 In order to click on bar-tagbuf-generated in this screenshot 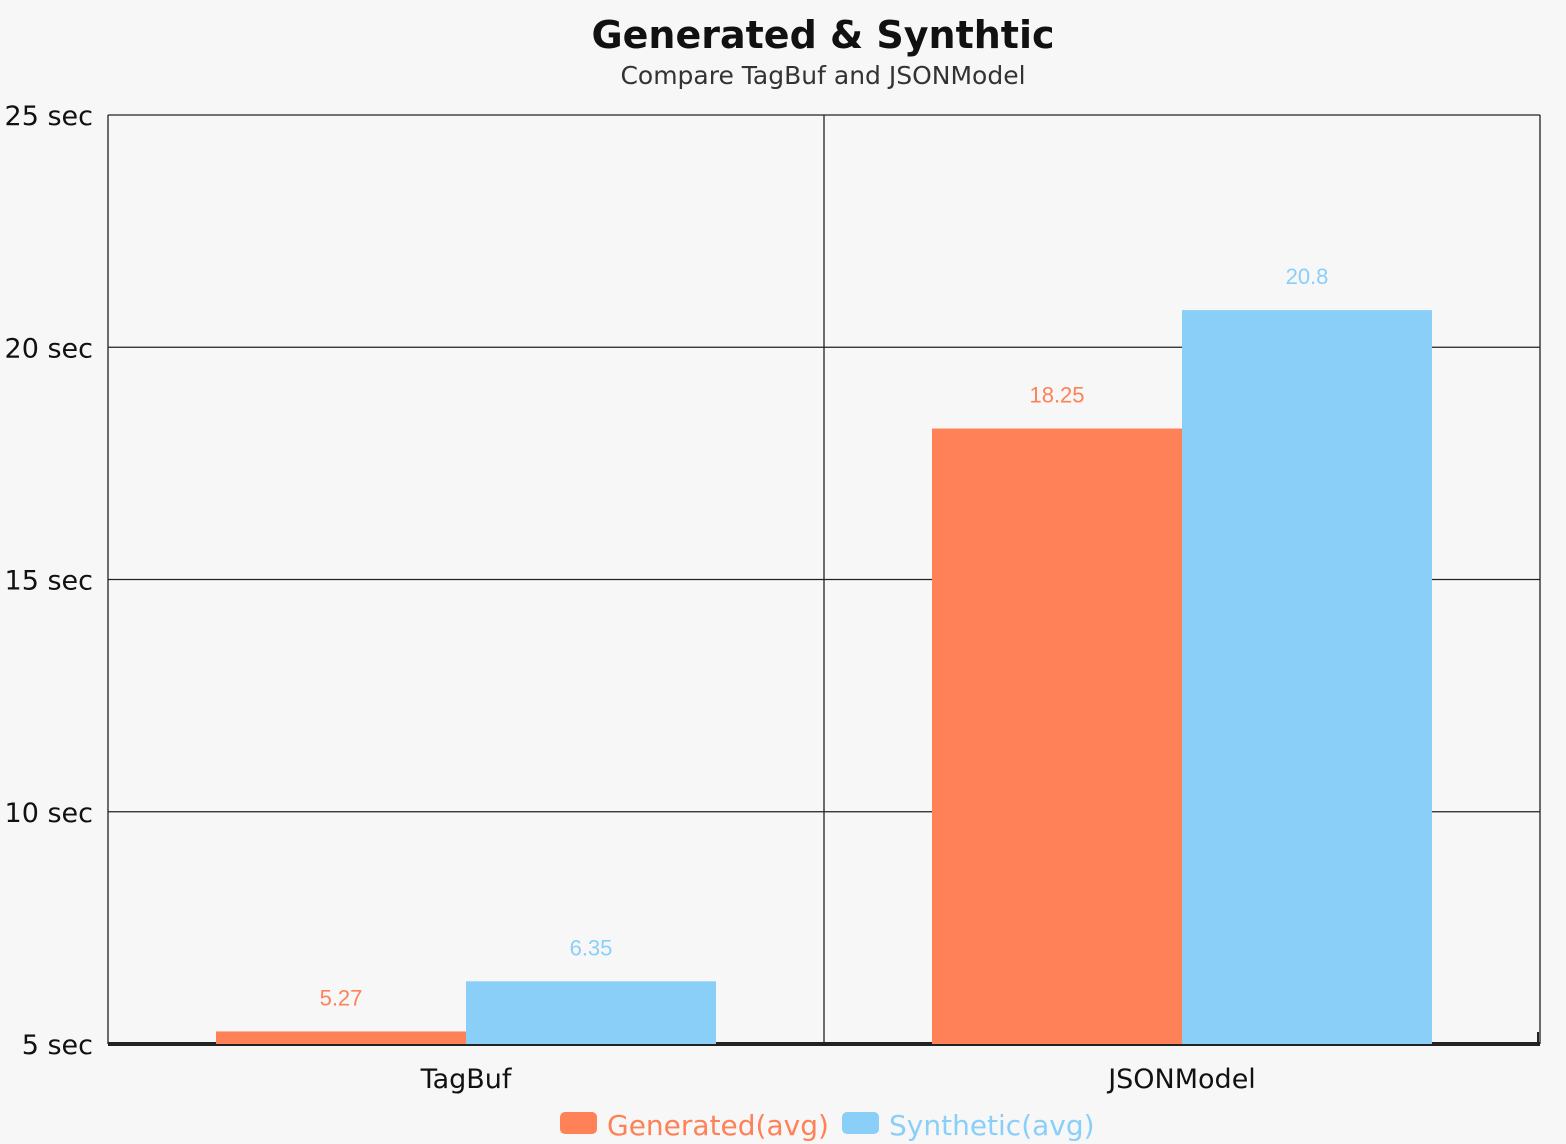, I will do `click(341, 1037)`.